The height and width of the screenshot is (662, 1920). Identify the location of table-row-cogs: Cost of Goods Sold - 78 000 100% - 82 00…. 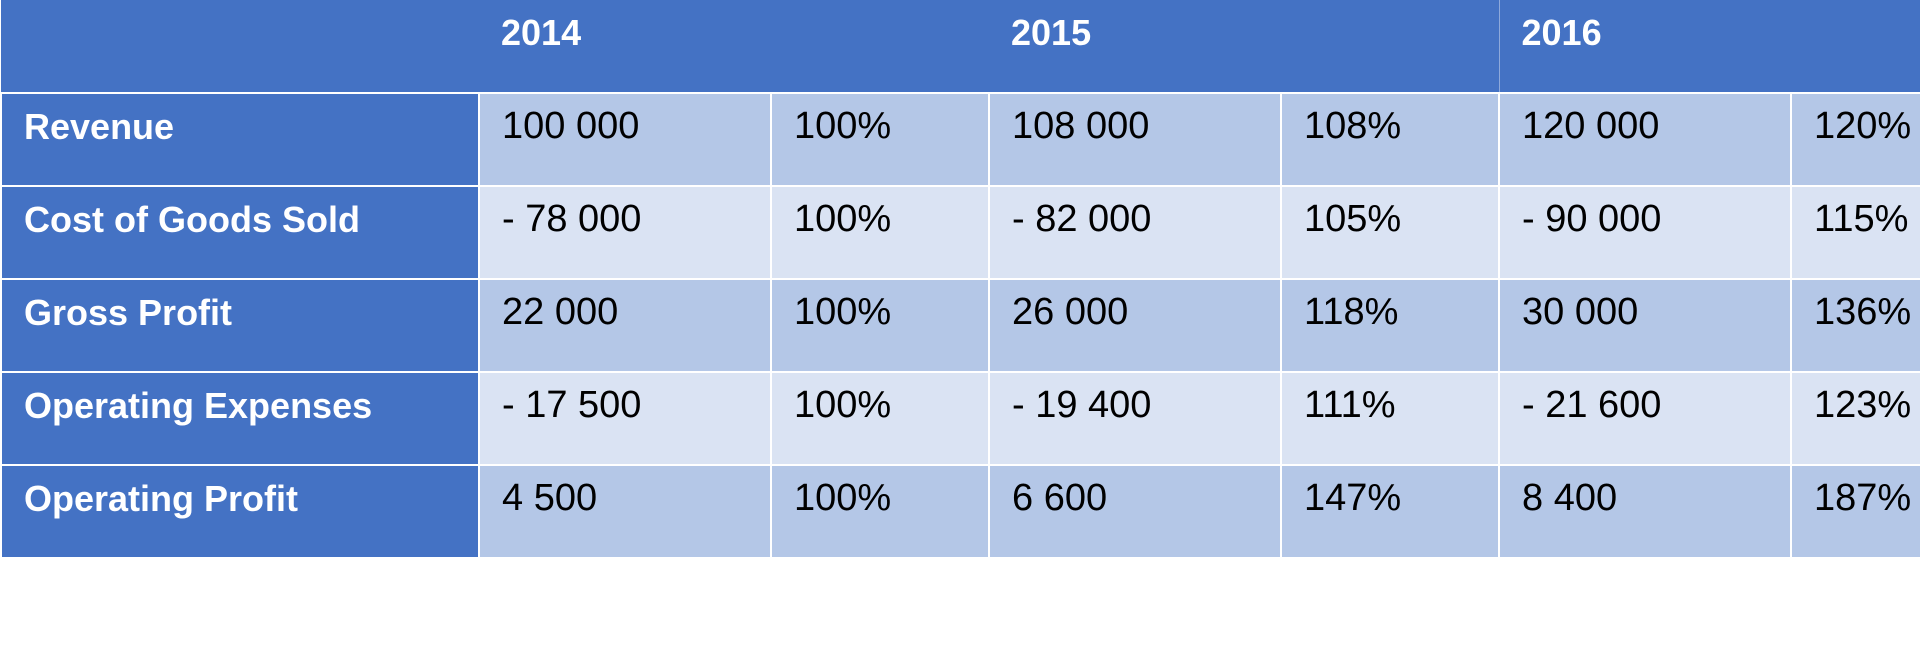
(960, 232).